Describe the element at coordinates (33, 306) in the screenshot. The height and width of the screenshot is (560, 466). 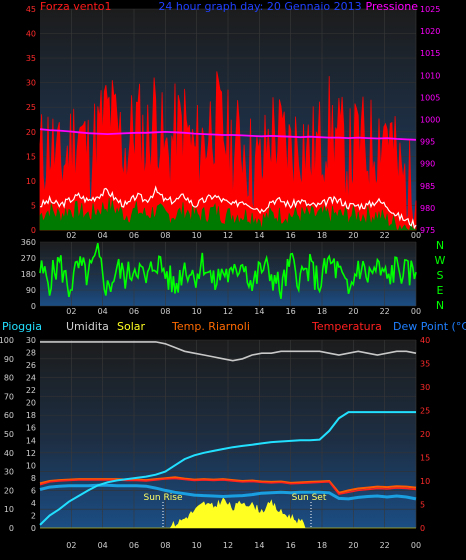
I see `direction-y-tick-label: 0` at that location.